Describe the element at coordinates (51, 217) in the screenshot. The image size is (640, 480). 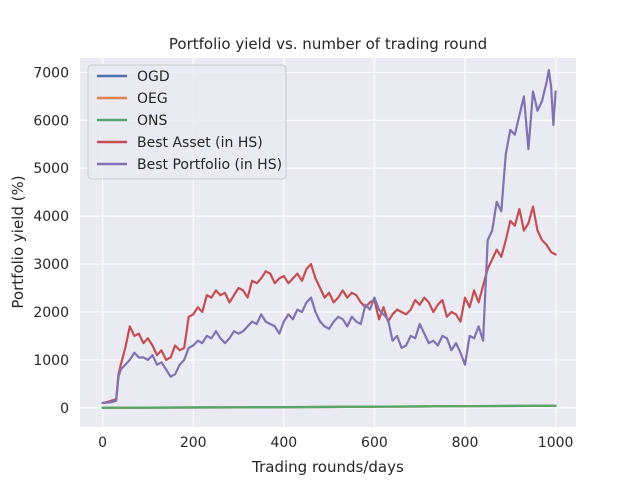
I see `y-tick-label: 4000` at that location.